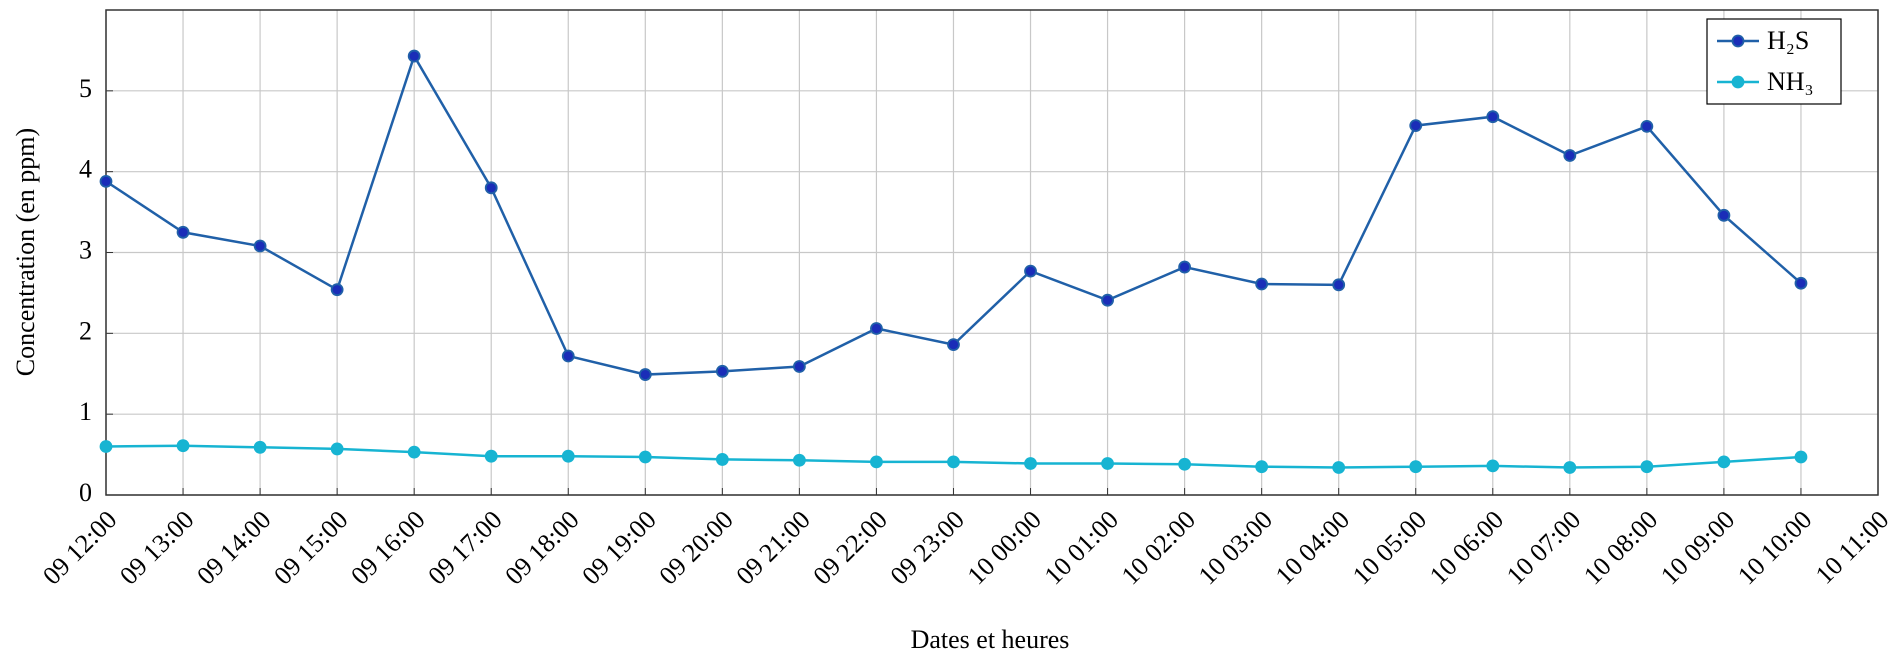  Describe the element at coordinates (1790, 81) in the screenshot. I see `legend-label: NH₃` at that location.